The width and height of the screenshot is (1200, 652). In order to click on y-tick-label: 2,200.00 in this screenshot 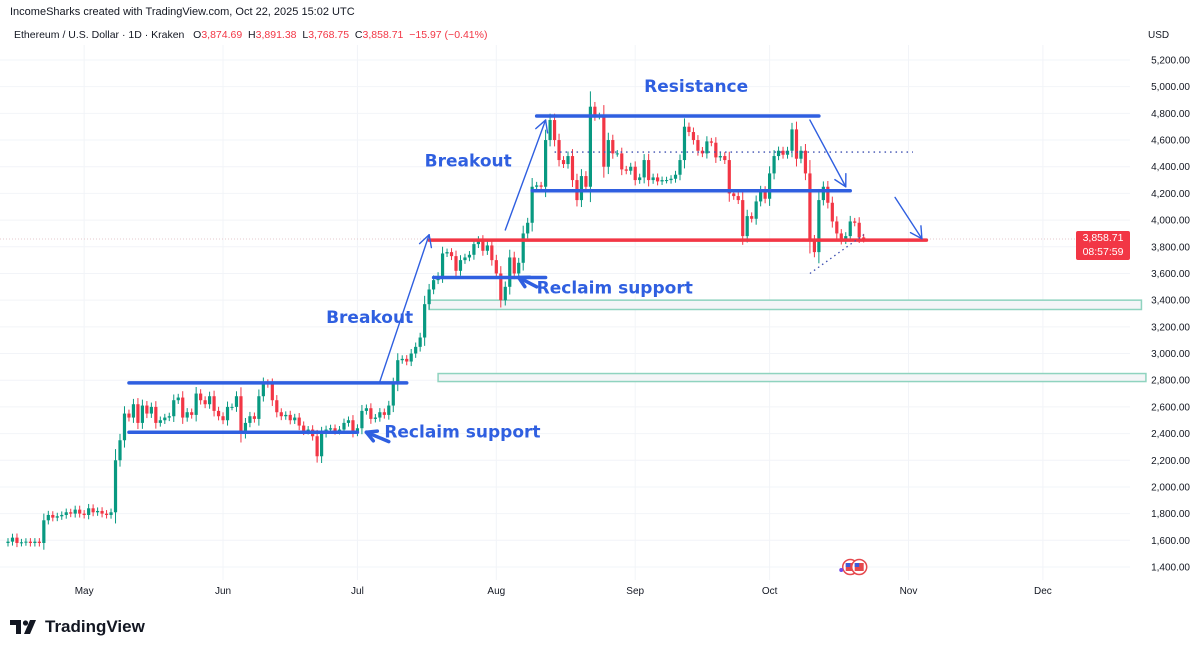, I will do `click(1170, 461)`.